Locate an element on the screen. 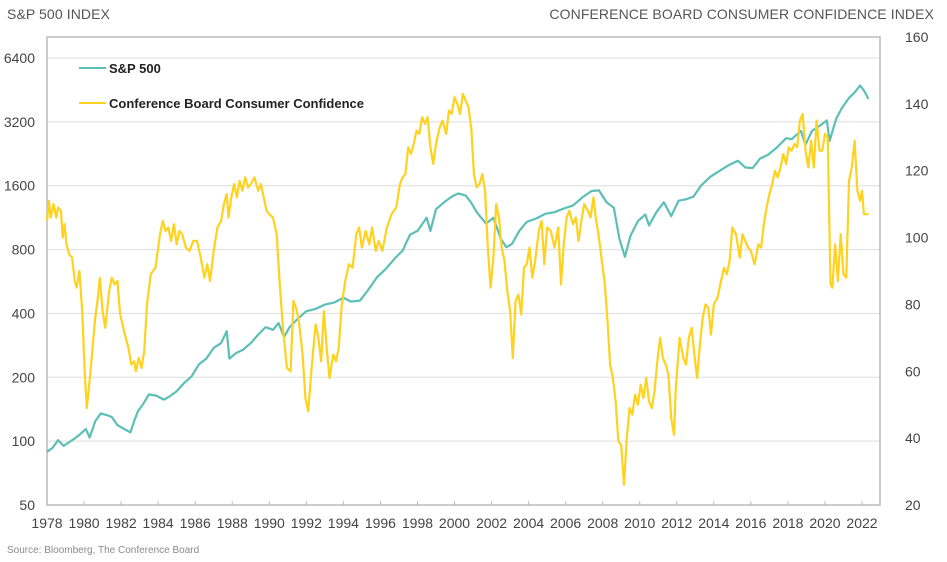 Image resolution: width=947 pixels, height=562 pixels. y-left-tick-label: 200 is located at coordinates (24, 377).